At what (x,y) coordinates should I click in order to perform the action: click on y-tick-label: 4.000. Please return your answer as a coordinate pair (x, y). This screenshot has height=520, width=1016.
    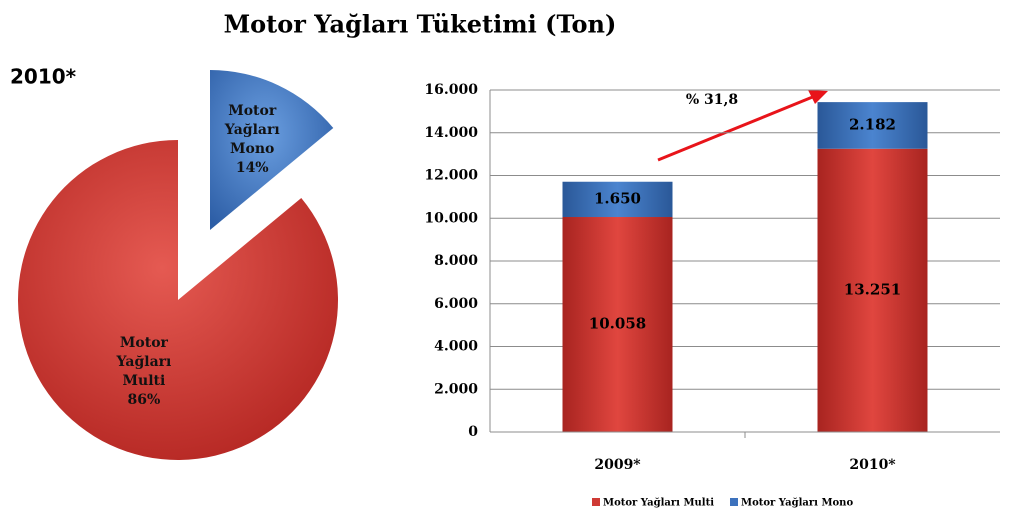
    Looking at the image, I should click on (456, 347).